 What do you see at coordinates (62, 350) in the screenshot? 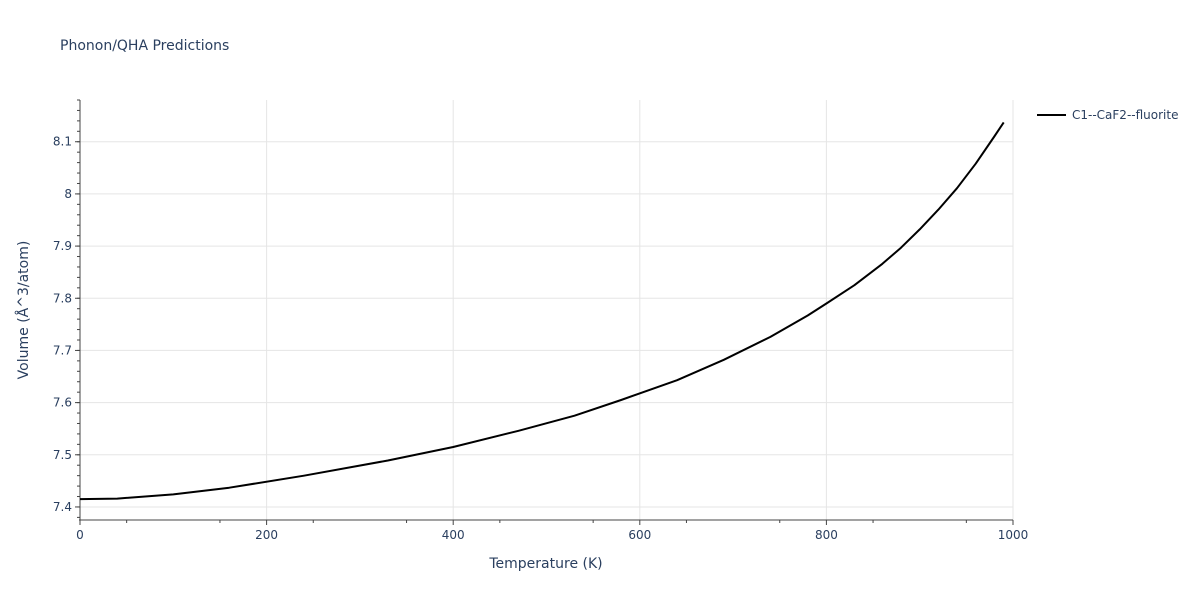
I see `y-tick-label: 7.7` at bounding box center [62, 350].